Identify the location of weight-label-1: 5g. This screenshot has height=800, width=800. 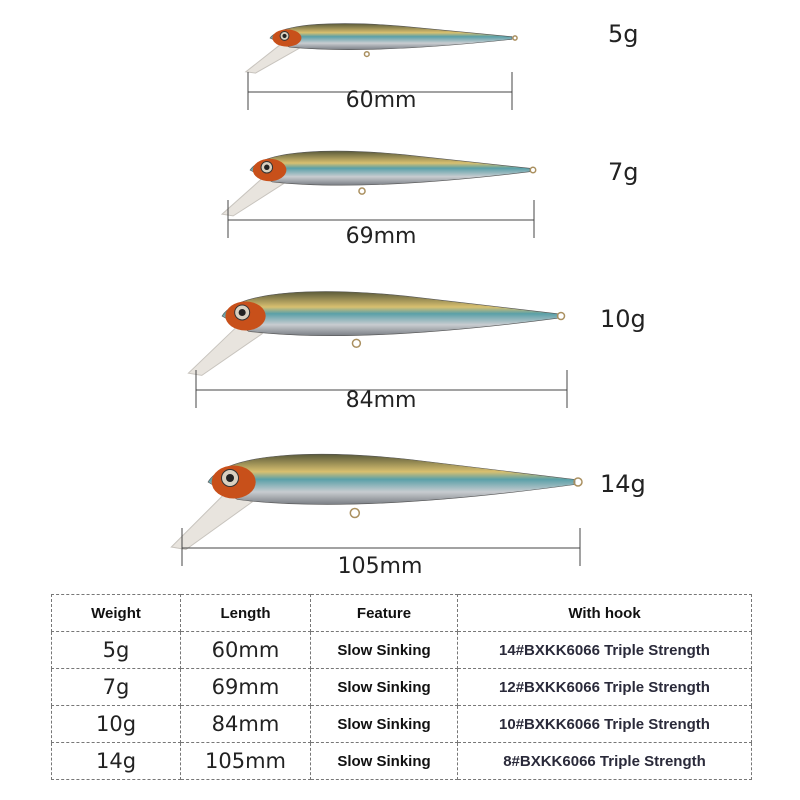
(623, 34).